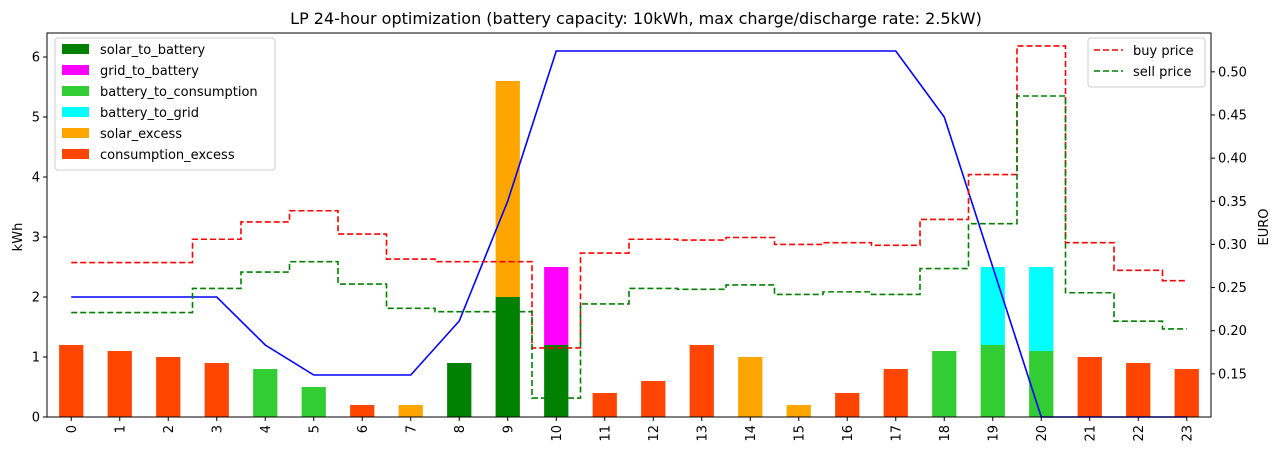 This screenshot has height=454, width=1280. What do you see at coordinates (1232, 331) in the screenshot?
I see `y2-tick-label: 0.20` at bounding box center [1232, 331].